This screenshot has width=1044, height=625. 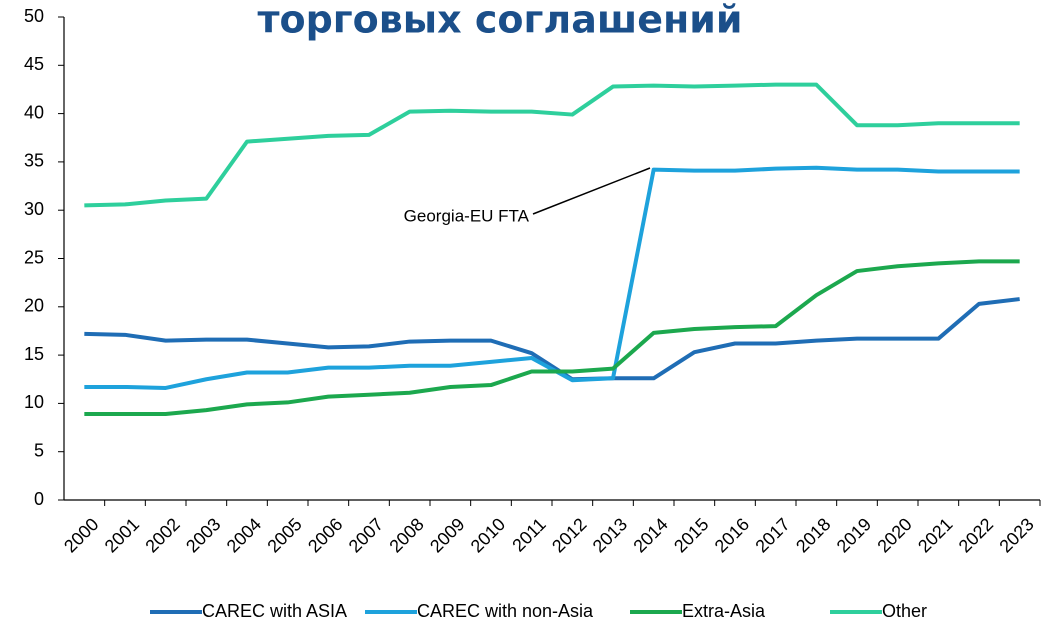 I want to click on legend-label: CAREC with non-Asia, so click(x=505, y=611).